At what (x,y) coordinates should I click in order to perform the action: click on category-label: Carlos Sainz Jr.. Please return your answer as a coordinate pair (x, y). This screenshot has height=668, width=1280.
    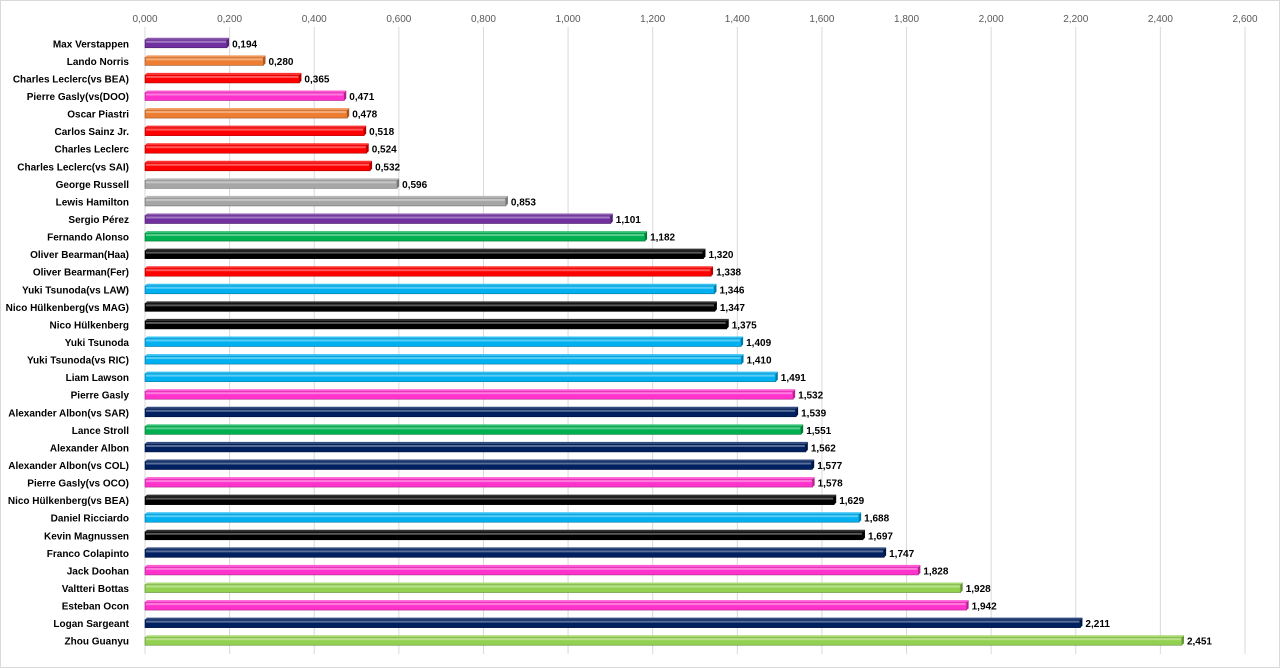
    Looking at the image, I should click on (92, 132).